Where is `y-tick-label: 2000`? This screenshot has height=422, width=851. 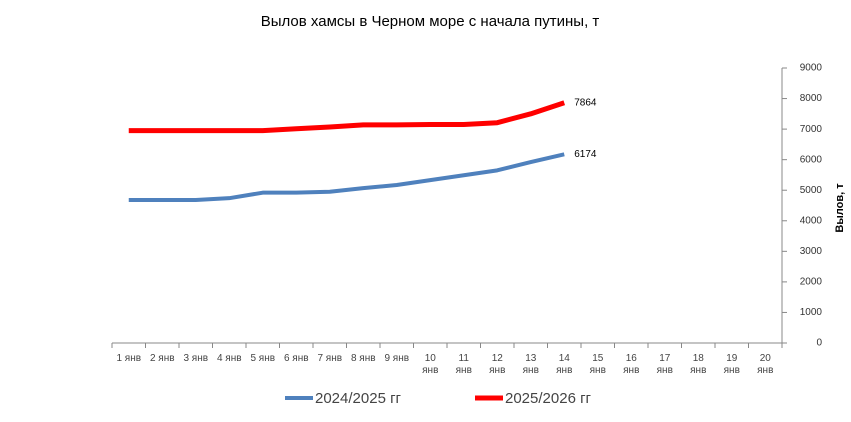
y-tick-label: 2000 is located at coordinates (811, 282).